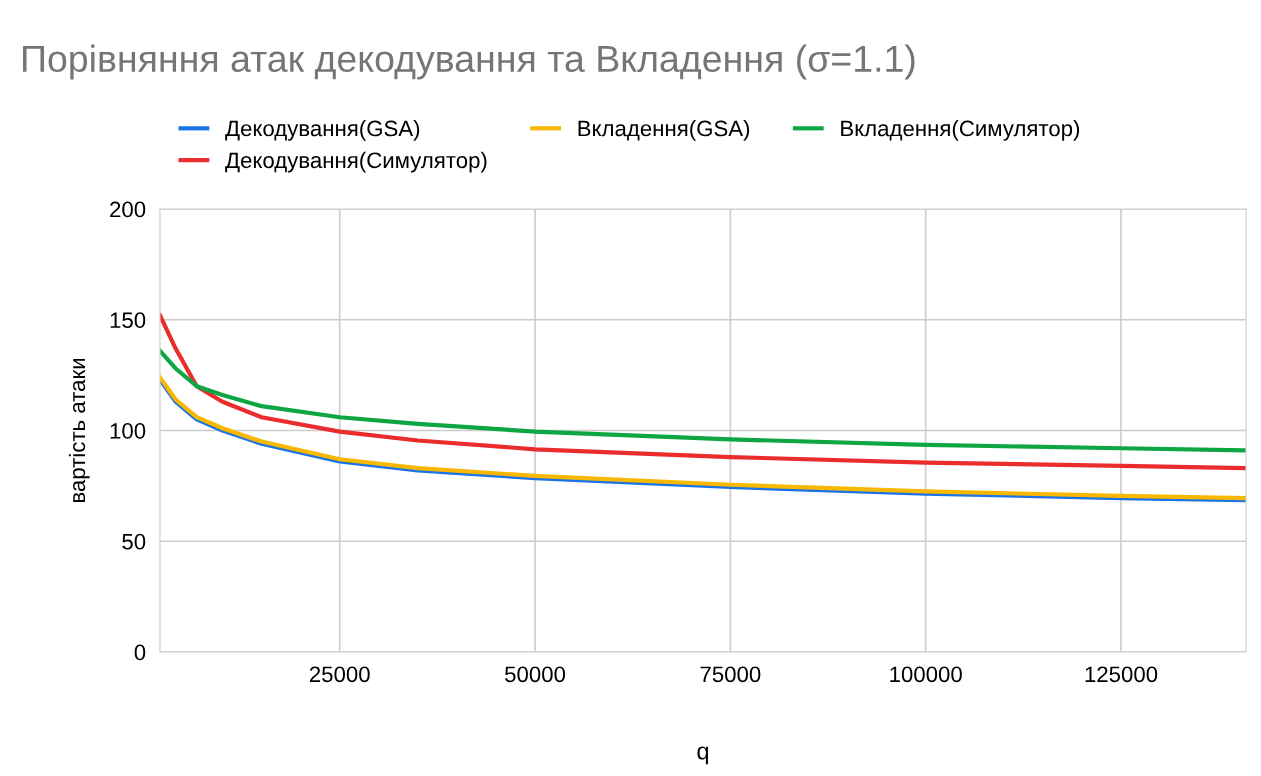  What do you see at coordinates (322, 130) in the screenshot?
I see `legend-label: Декодування(GSA)` at bounding box center [322, 130].